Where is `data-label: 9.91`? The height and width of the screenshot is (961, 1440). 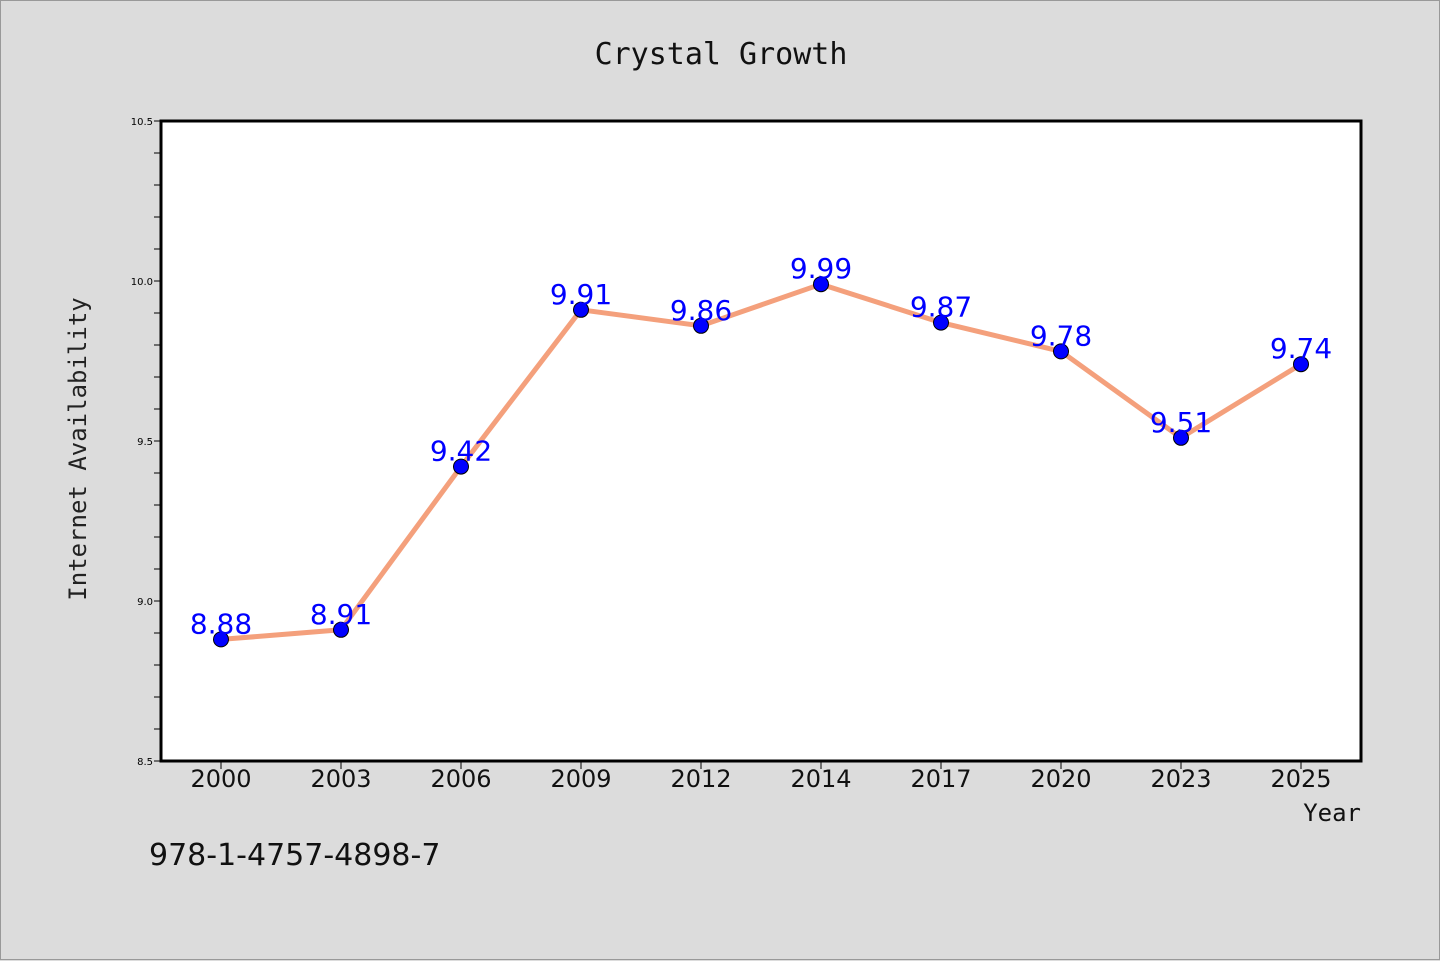
data-label: 9.91 is located at coordinates (581, 294).